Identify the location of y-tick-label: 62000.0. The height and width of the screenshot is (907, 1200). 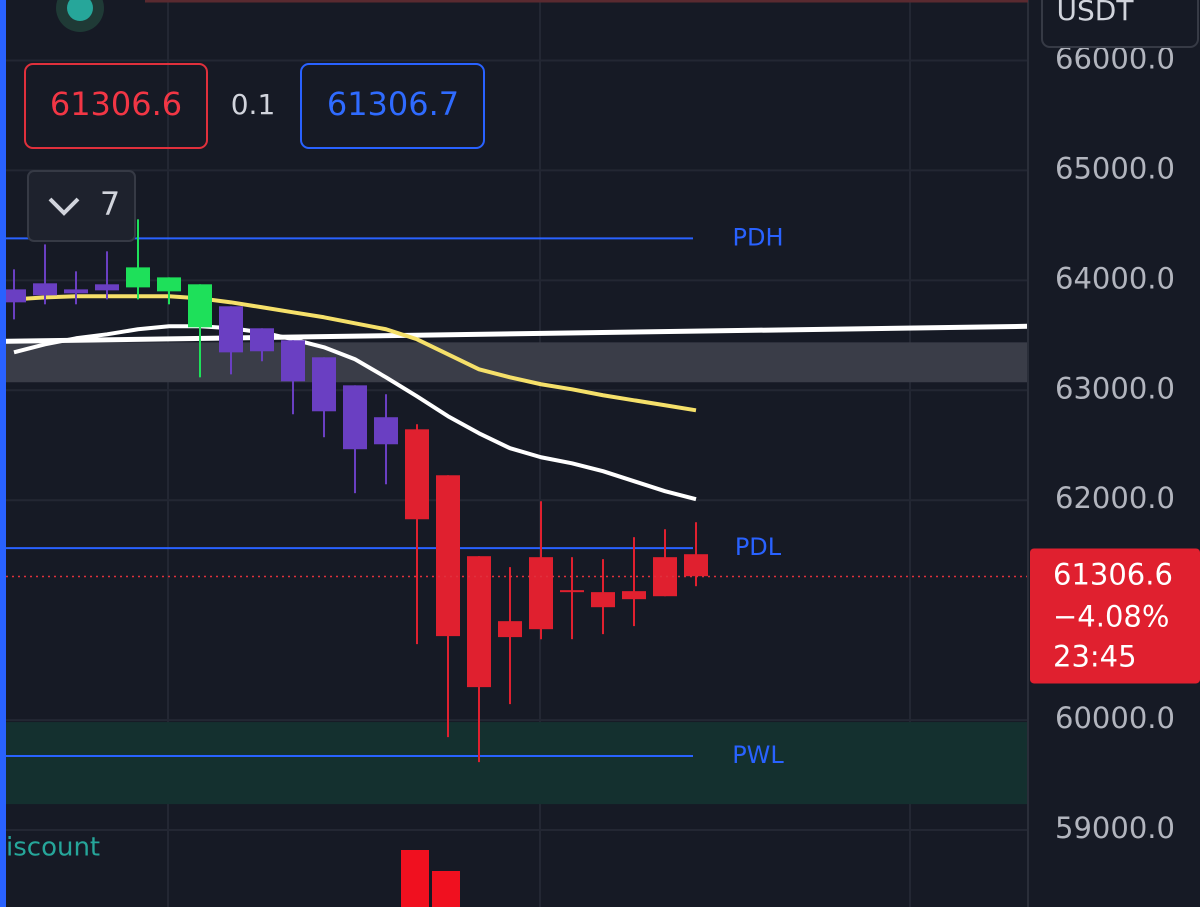
(1115, 498).